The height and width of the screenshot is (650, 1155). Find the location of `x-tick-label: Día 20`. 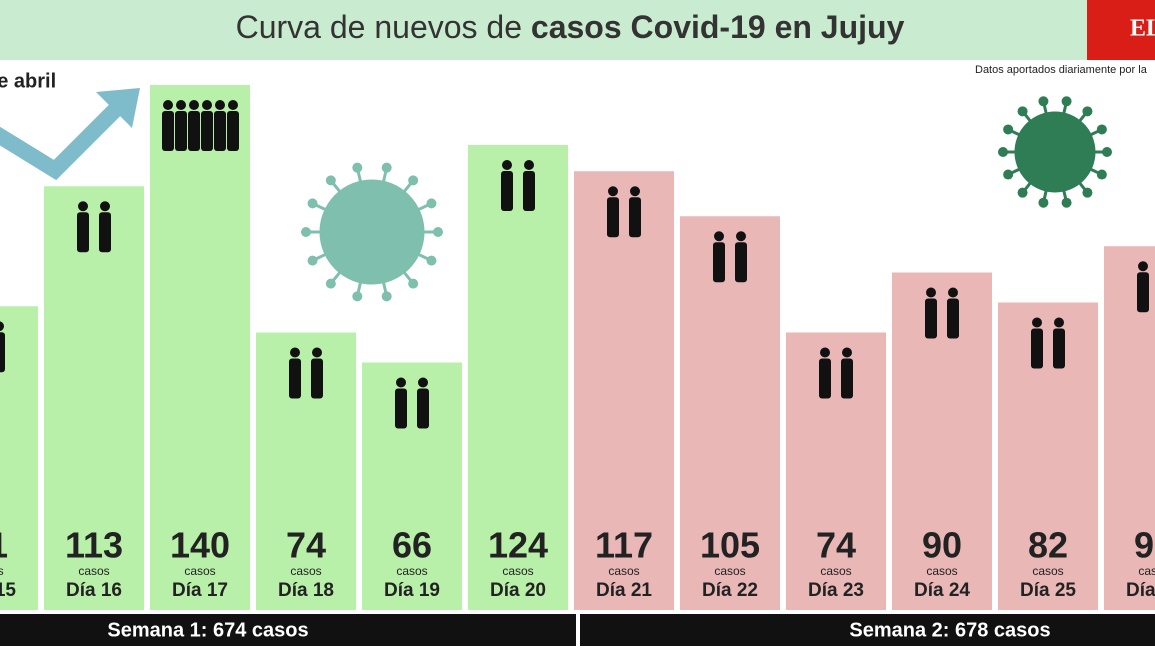

x-tick-label: Día 20 is located at coordinates (518, 590).